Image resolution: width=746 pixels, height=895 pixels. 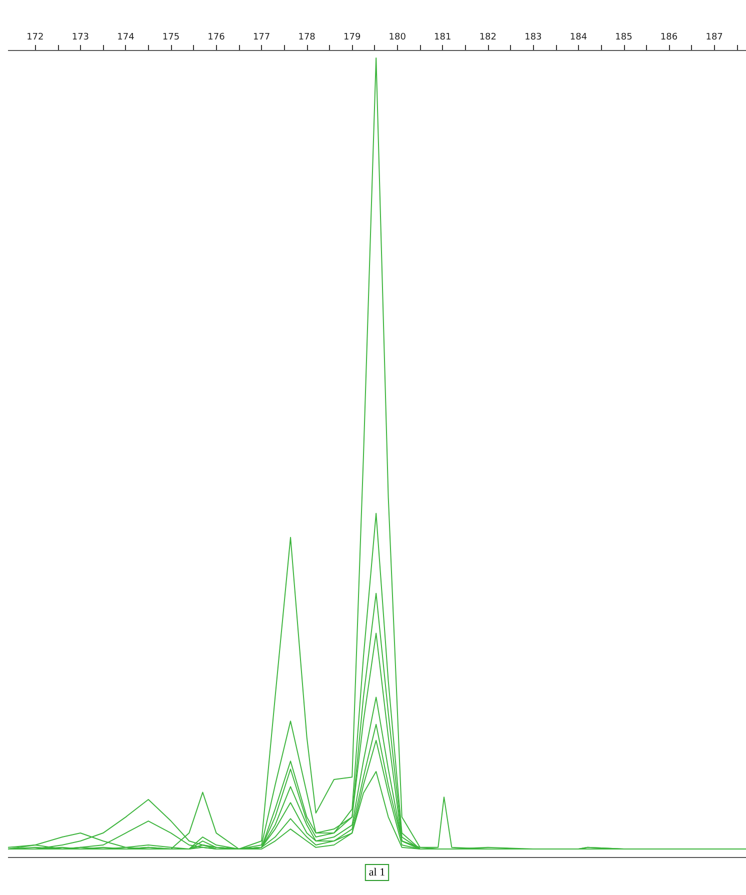 What do you see at coordinates (714, 37) in the screenshot?
I see `x-tick-label: 187` at bounding box center [714, 37].